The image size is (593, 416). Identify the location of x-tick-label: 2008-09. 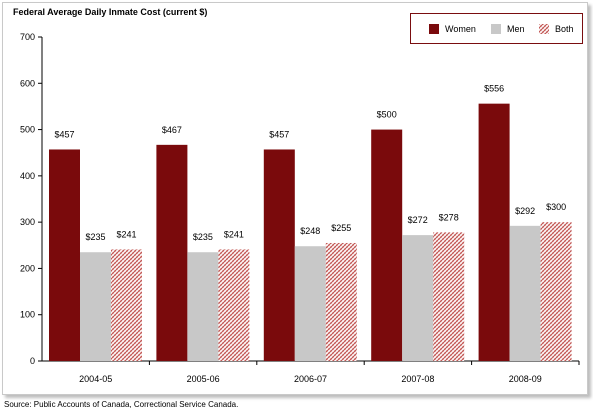
(525, 379).